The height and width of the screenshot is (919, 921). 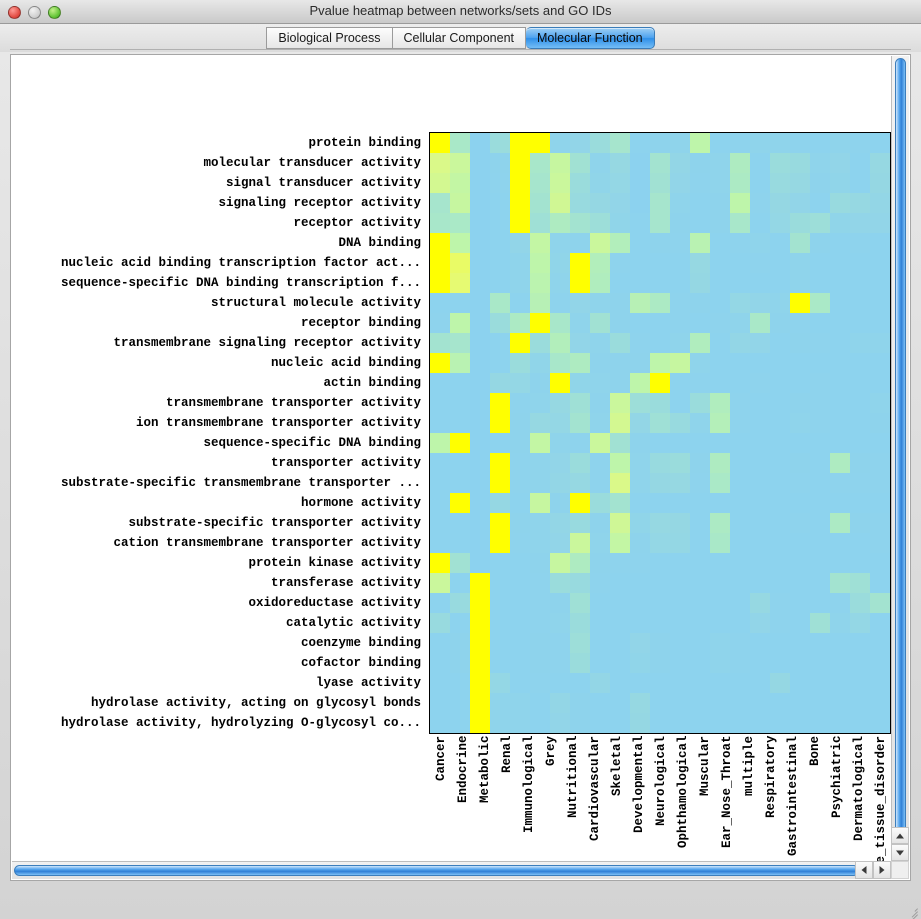 What do you see at coordinates (873, 870) in the screenshot?
I see `horizontal-scroll-arrows` at bounding box center [873, 870].